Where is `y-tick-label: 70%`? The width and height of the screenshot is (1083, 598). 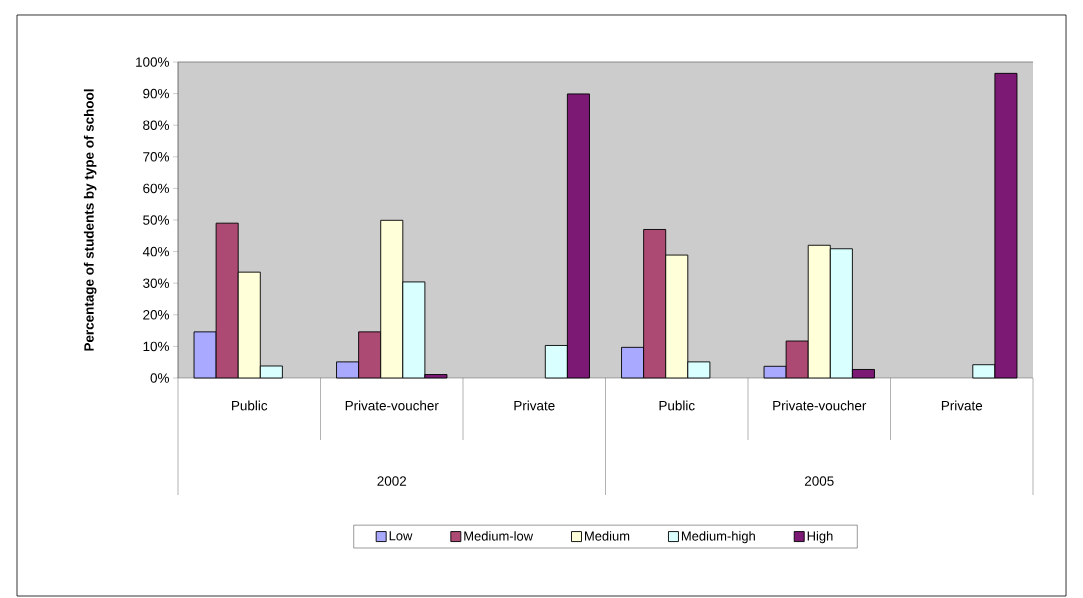
y-tick-label: 70% is located at coordinates (156, 157).